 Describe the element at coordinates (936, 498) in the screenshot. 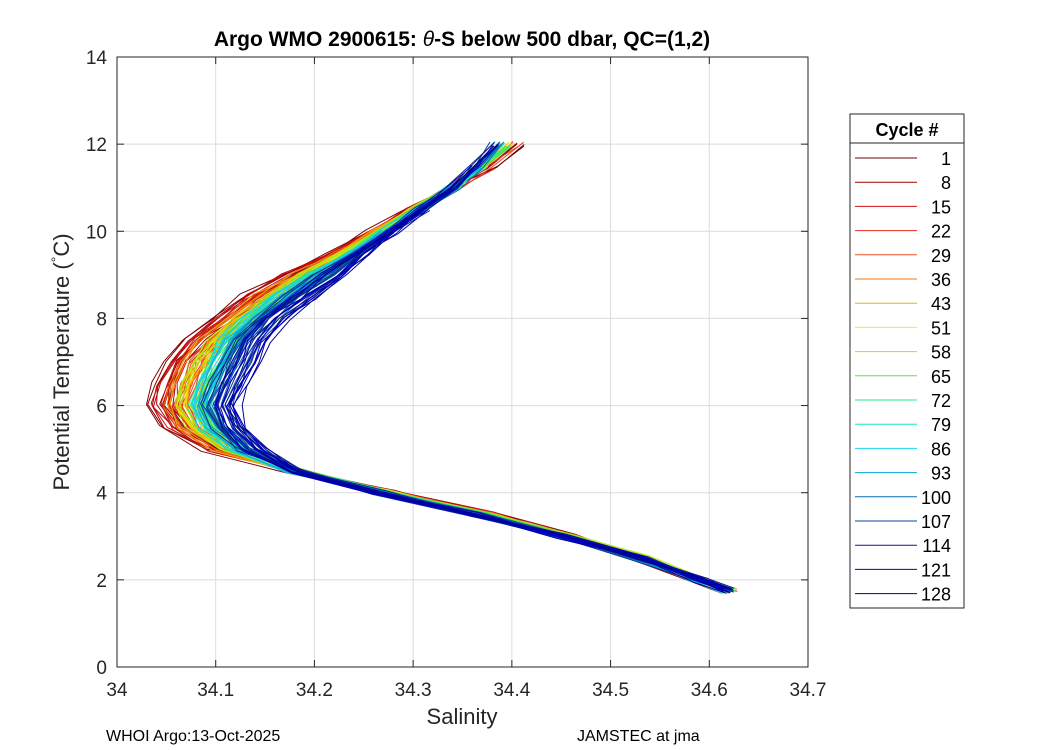

I see `legend-label: 100` at that location.